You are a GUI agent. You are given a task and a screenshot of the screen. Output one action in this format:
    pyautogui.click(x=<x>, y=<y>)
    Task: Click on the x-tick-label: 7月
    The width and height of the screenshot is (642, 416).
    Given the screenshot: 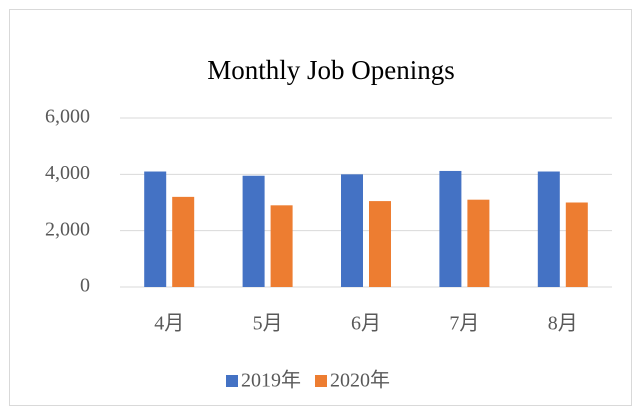 What is the action you would take?
    pyautogui.click(x=464, y=324)
    